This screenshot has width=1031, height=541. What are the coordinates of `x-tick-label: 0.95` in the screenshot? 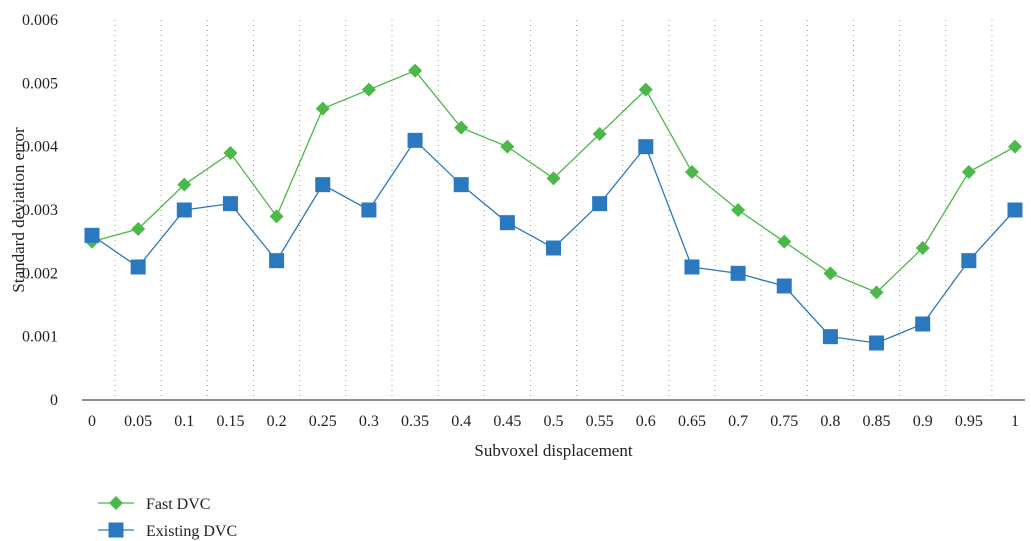 It's located at (969, 421).